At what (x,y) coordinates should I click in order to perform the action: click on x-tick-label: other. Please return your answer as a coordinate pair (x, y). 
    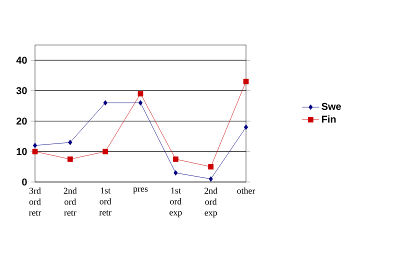
    Looking at the image, I should click on (246, 191).